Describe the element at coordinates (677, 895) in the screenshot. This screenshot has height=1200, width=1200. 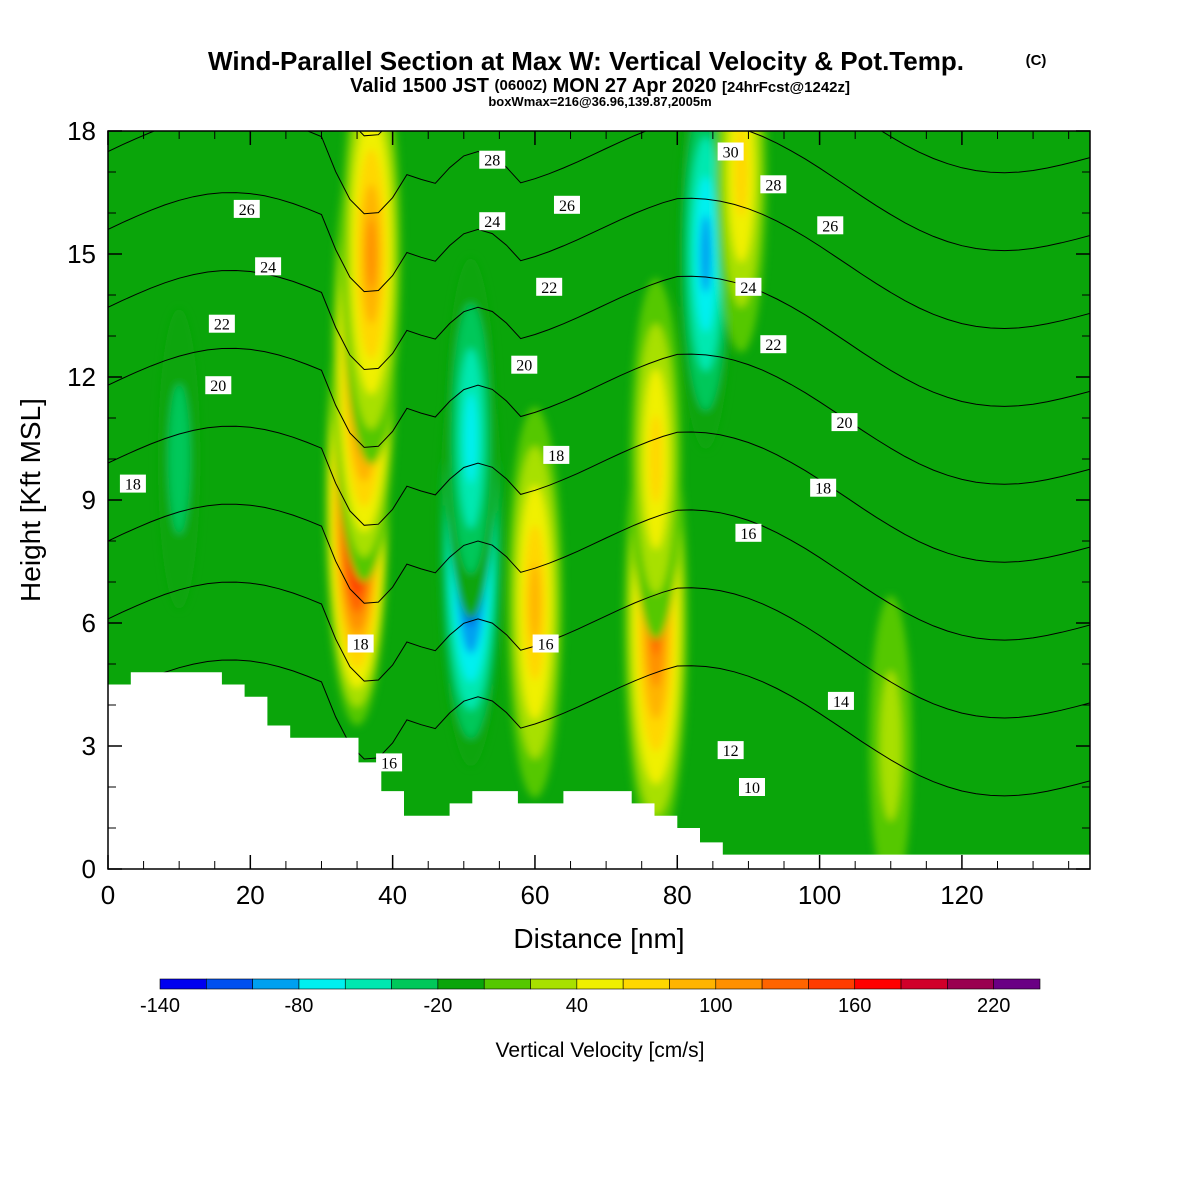
I see `x-tick-label: 80` at that location.